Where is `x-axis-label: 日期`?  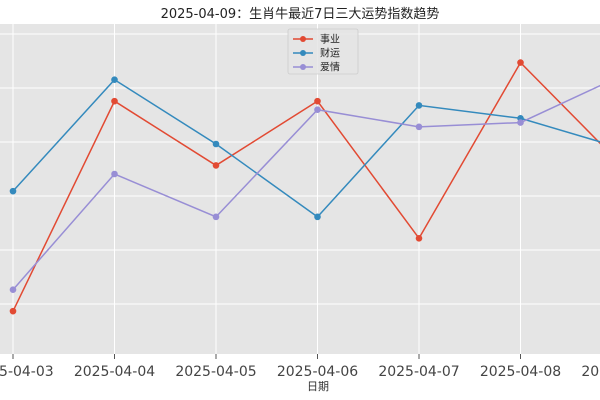 x-axis-label: 日期 is located at coordinates (318, 386).